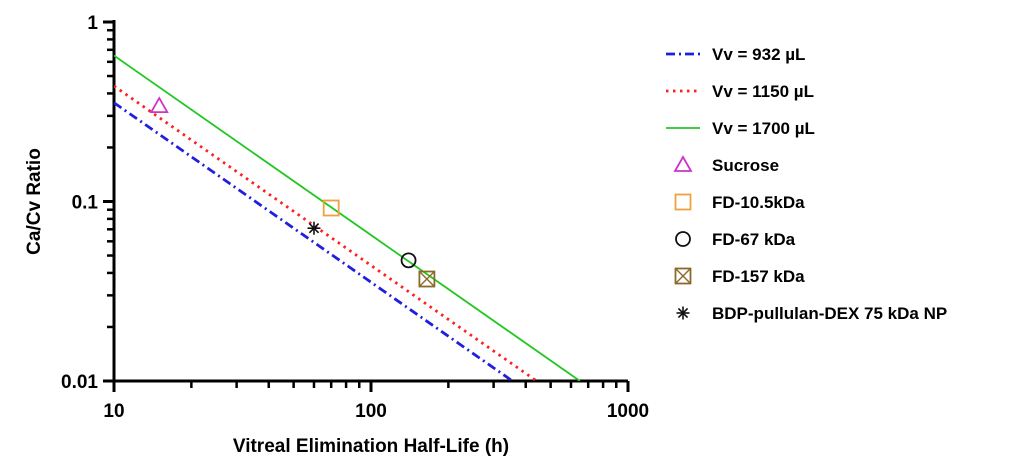  What do you see at coordinates (763, 128) in the screenshot?
I see `legend-label-vv-1700-l: Vv = 1700 µL` at bounding box center [763, 128].